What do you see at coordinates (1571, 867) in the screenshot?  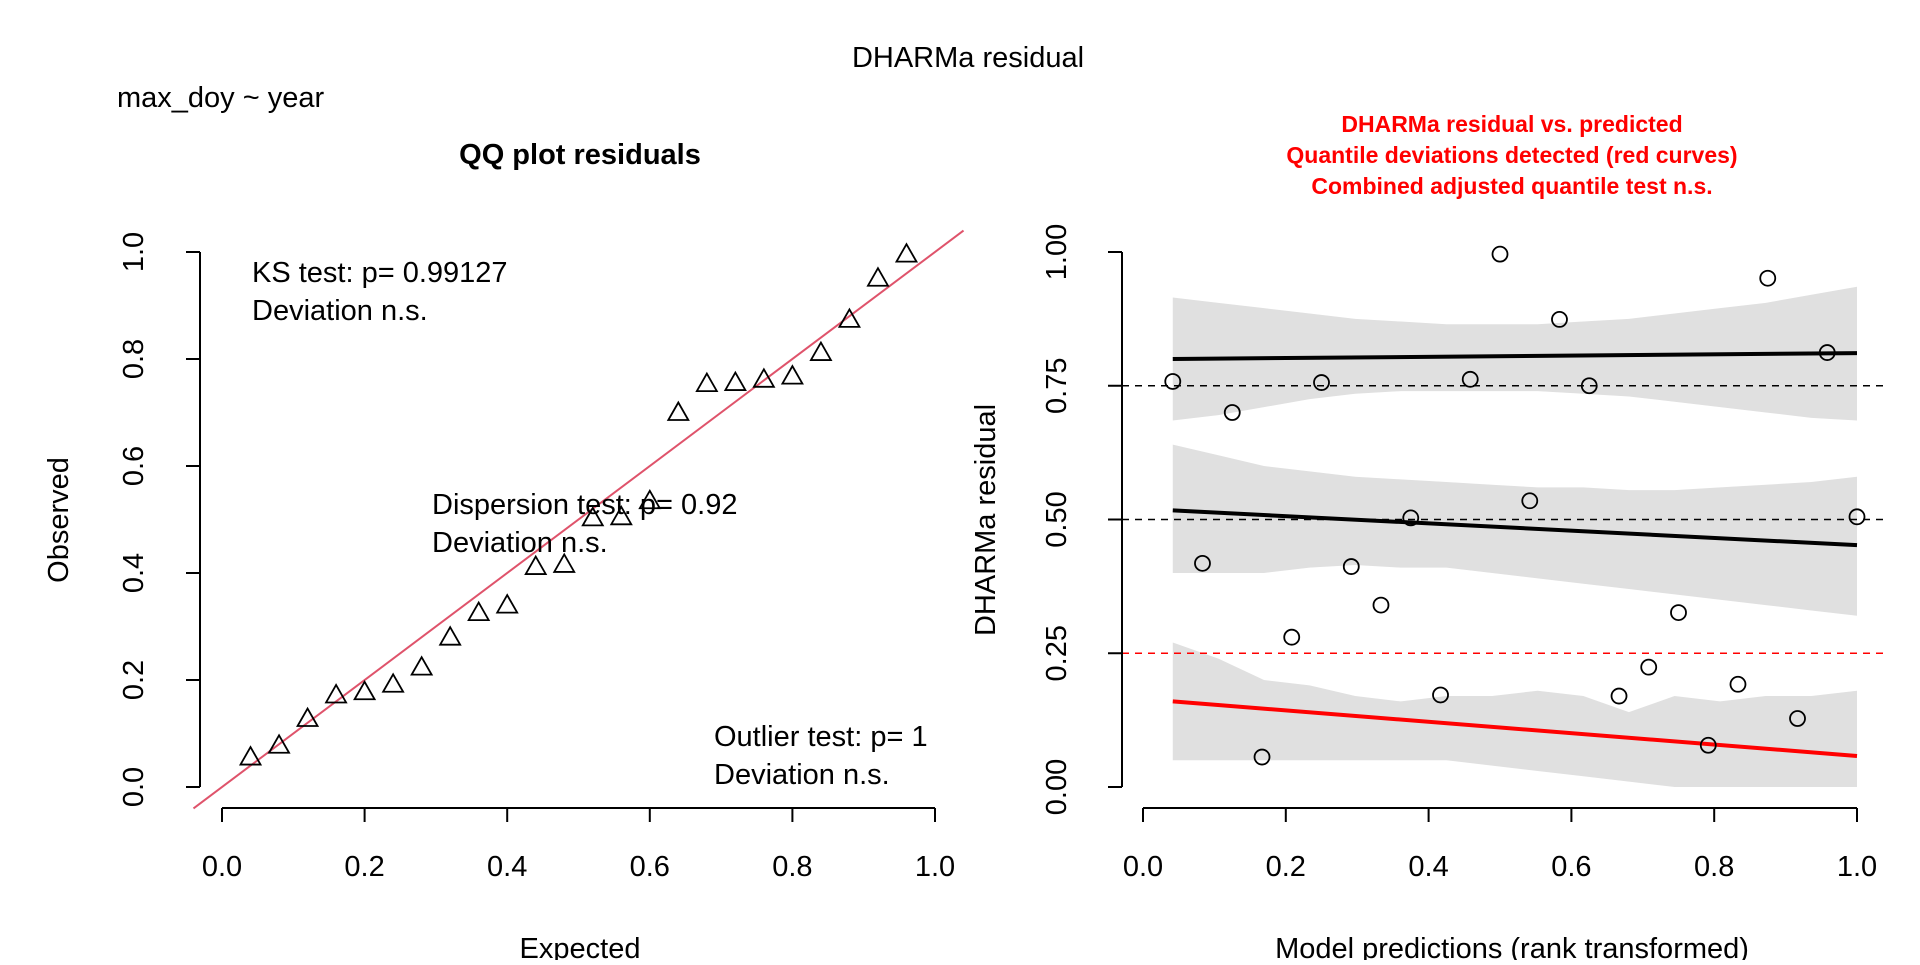 I see `residual-x-tick-label: 0.6` at bounding box center [1571, 867].